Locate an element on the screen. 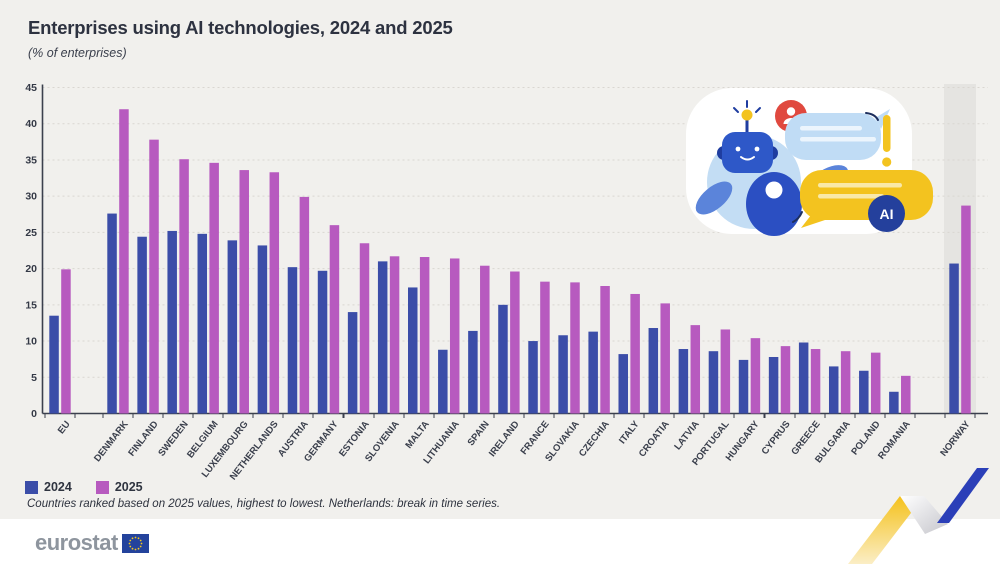 This screenshot has width=1000, height=564. y-tick-label-10: 10 is located at coordinates (31, 342).